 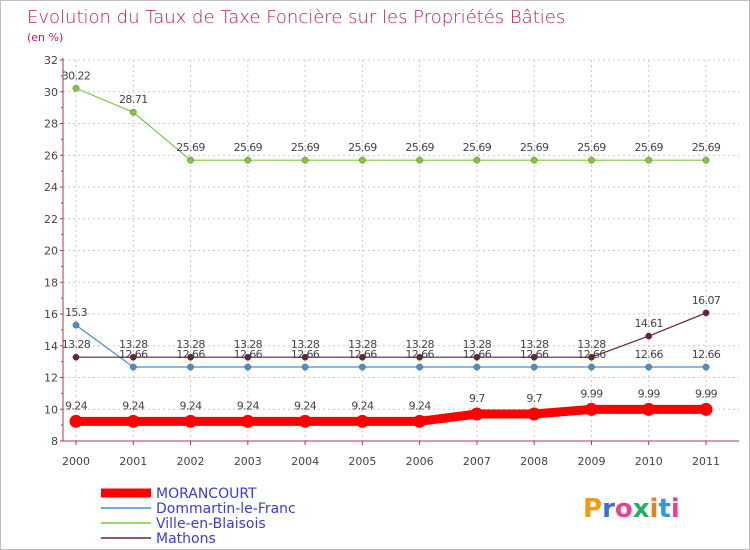 What do you see at coordinates (305, 367) in the screenshot?
I see `point-dommartin-le-franc-2004` at bounding box center [305, 367].